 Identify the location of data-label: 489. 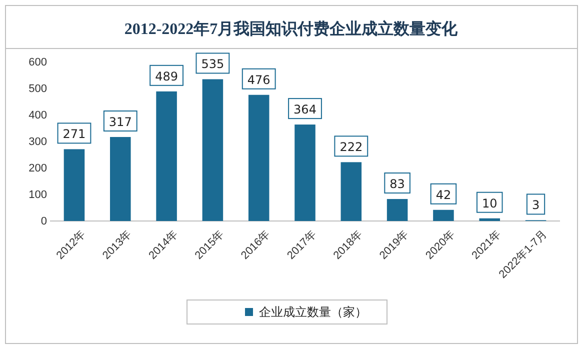
(166, 76).